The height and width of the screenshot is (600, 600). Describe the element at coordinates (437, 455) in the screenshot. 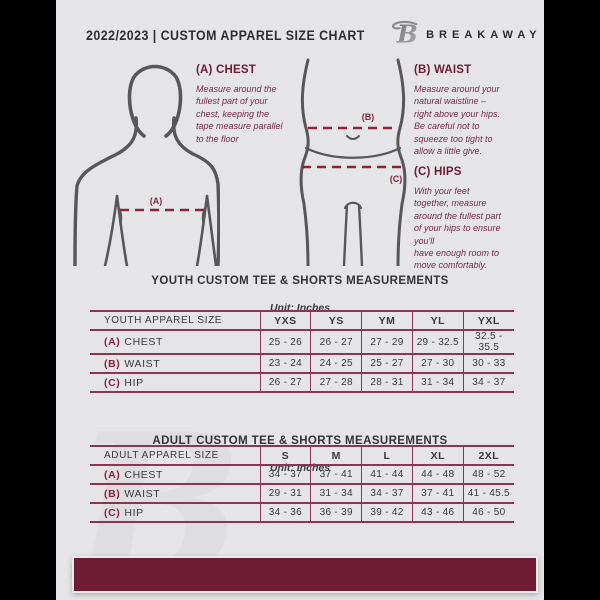

I see `adult-size-col-xl: XL` at that location.